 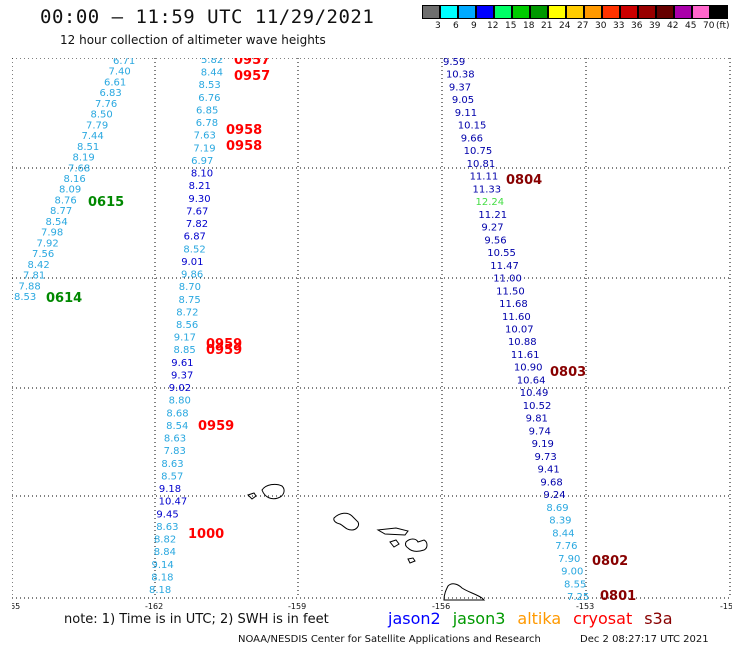 What do you see at coordinates (204, 148) in the screenshot?
I see `wave-value-track-b: 7.19` at bounding box center [204, 148].